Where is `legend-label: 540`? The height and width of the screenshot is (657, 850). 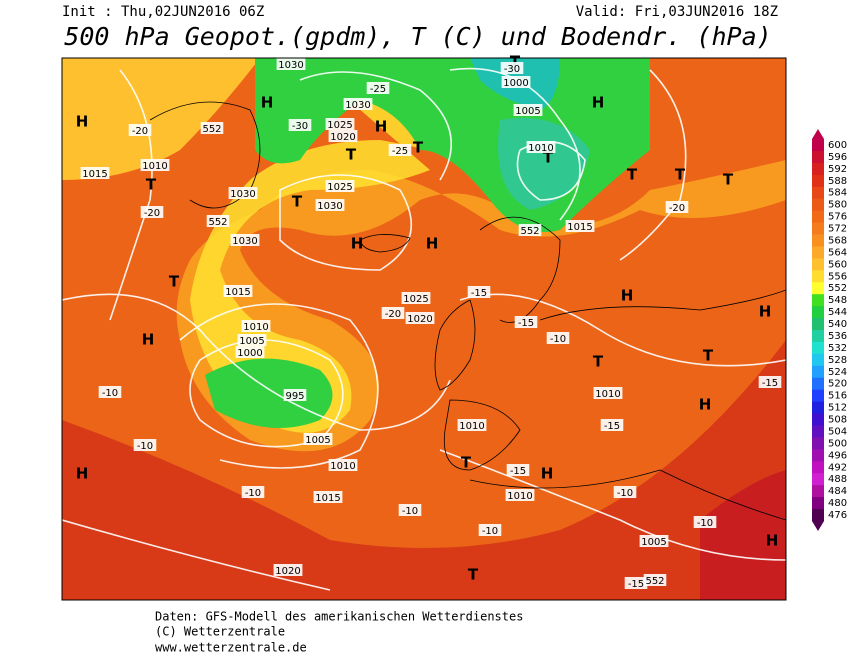
legend-label: 540 is located at coordinates (837, 324).